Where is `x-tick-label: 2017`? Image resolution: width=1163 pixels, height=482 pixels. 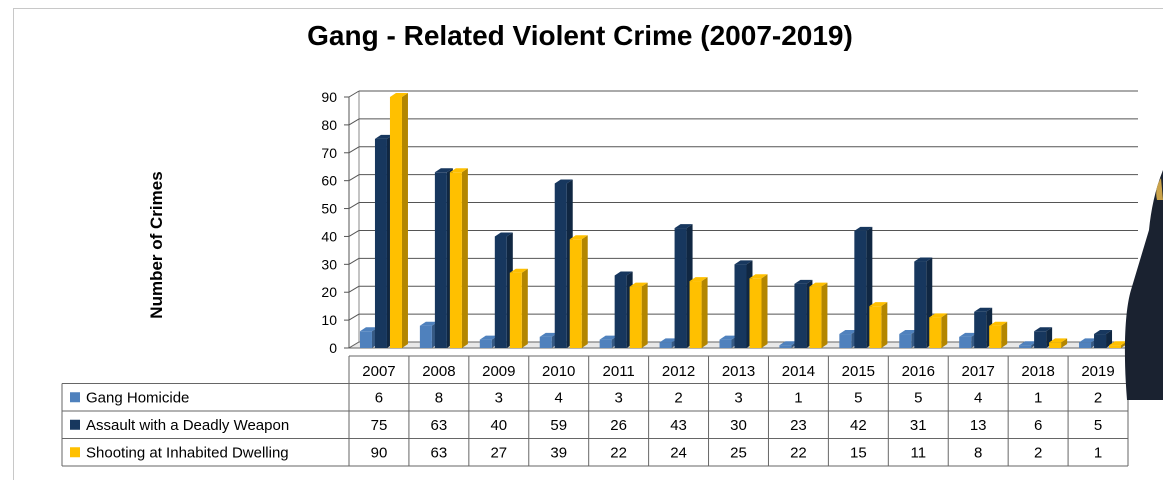 x-tick-label: 2017 is located at coordinates (978, 371).